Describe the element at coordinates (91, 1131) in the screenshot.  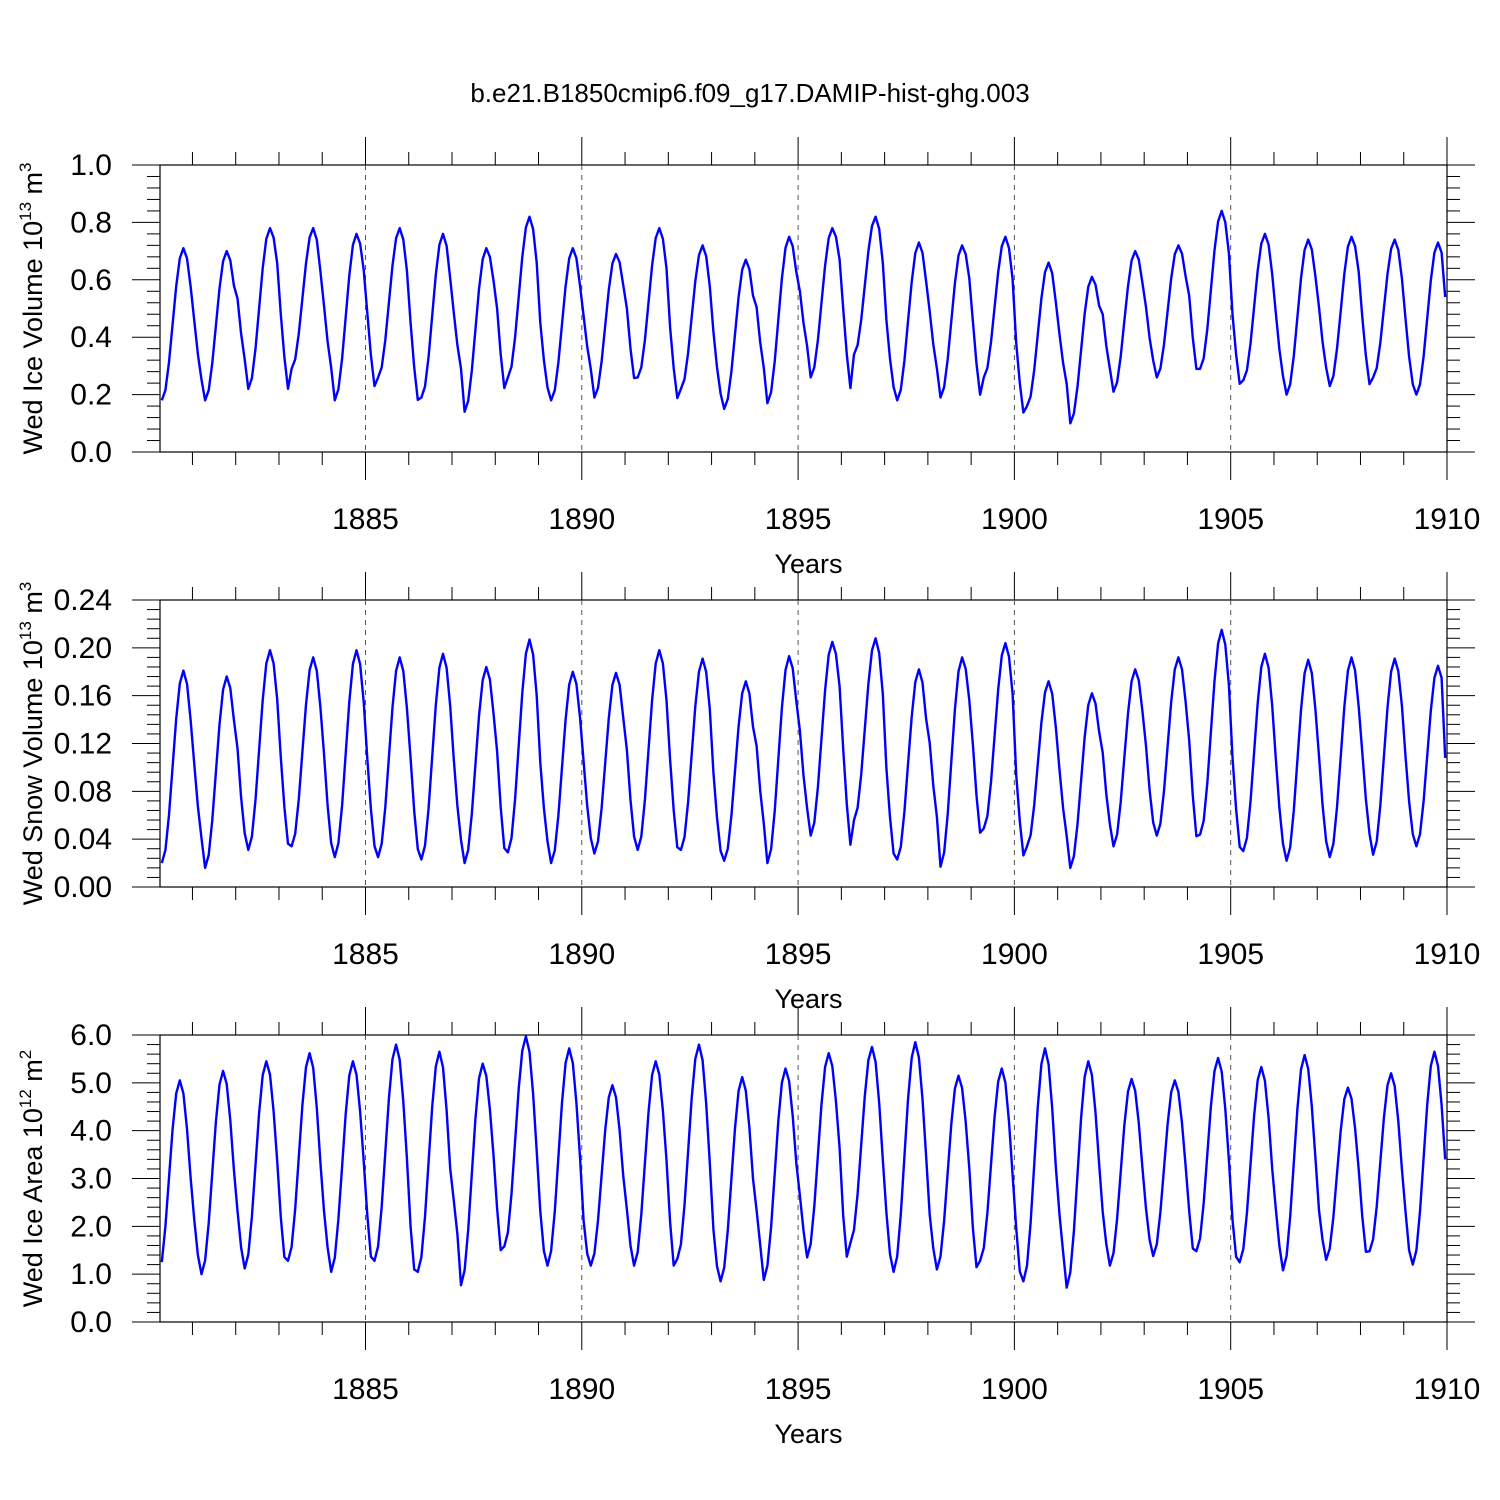
I see `y-tick-label: 4.0` at that location.